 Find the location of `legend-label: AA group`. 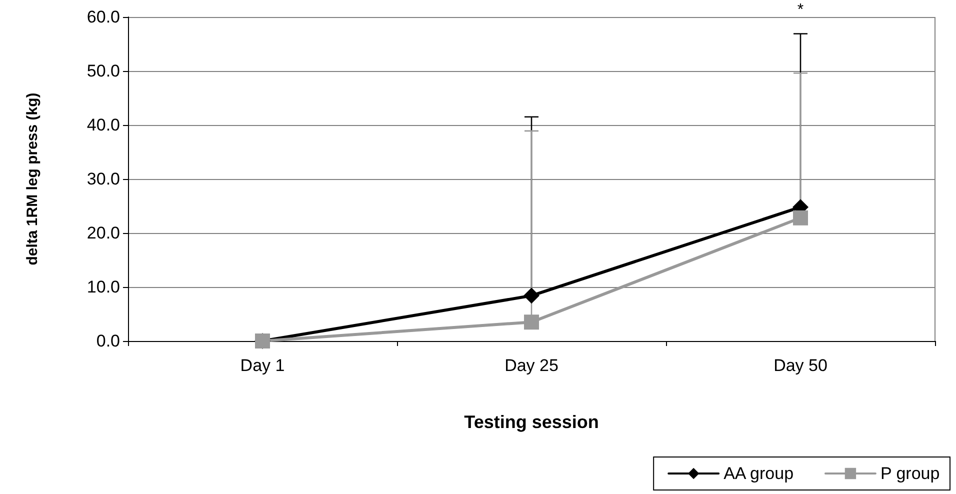

legend-label: AA group is located at coordinates (759, 473).